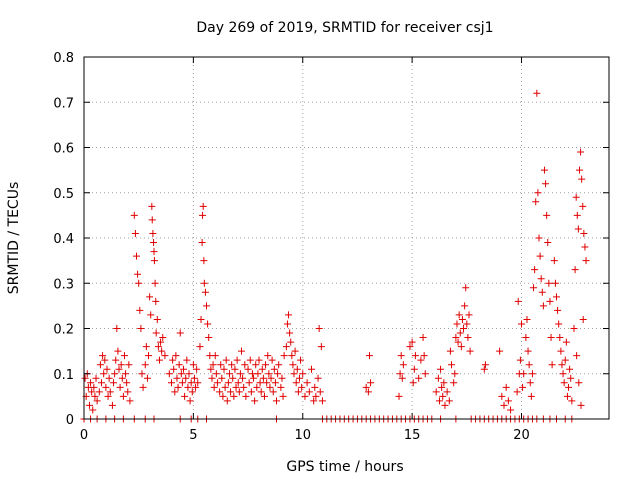 The image size is (640, 480). What do you see at coordinates (63, 194) in the screenshot?
I see `y-tick-label: 0.5` at bounding box center [63, 194].